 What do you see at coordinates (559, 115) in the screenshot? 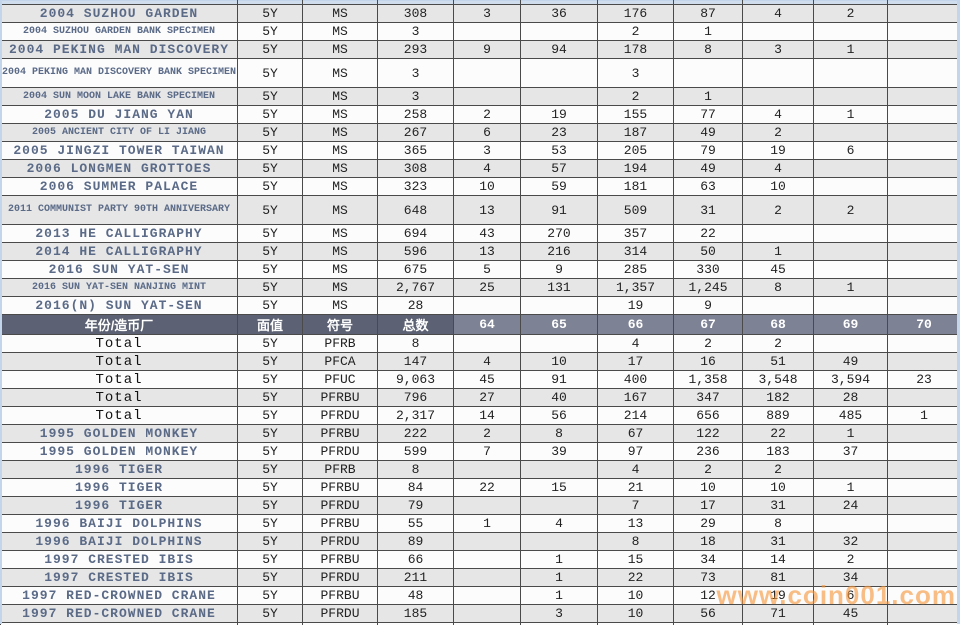
I see `grade-count-cell: 19` at bounding box center [559, 115].